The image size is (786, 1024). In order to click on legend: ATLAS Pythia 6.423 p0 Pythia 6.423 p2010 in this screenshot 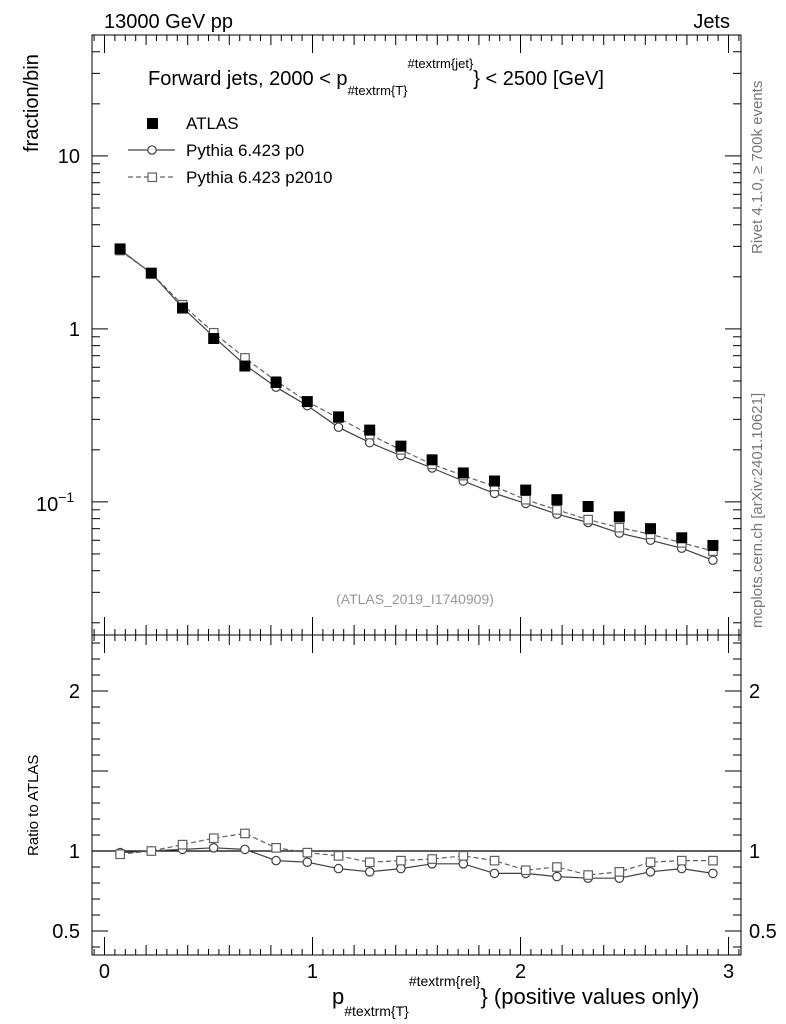, I will do `click(230, 150)`.